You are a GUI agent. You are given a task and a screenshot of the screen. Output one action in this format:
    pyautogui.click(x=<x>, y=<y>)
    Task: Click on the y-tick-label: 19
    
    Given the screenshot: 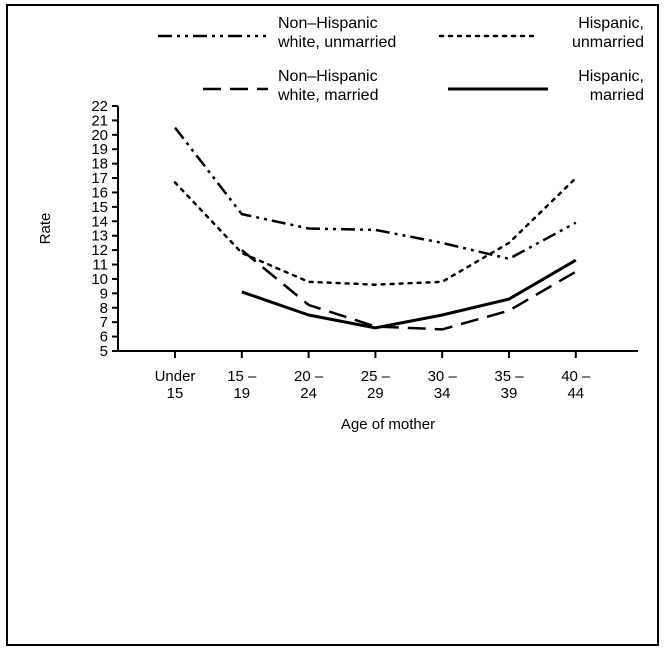 What is the action you would take?
    pyautogui.click(x=99, y=149)
    